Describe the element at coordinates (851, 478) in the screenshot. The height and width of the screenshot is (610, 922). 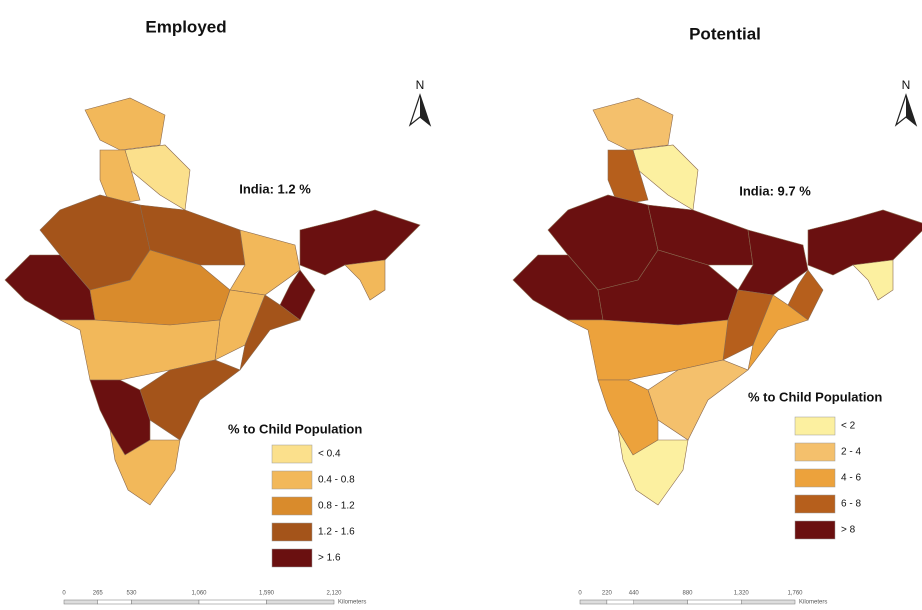
I see `legend-label: 4 - 6` at that location.